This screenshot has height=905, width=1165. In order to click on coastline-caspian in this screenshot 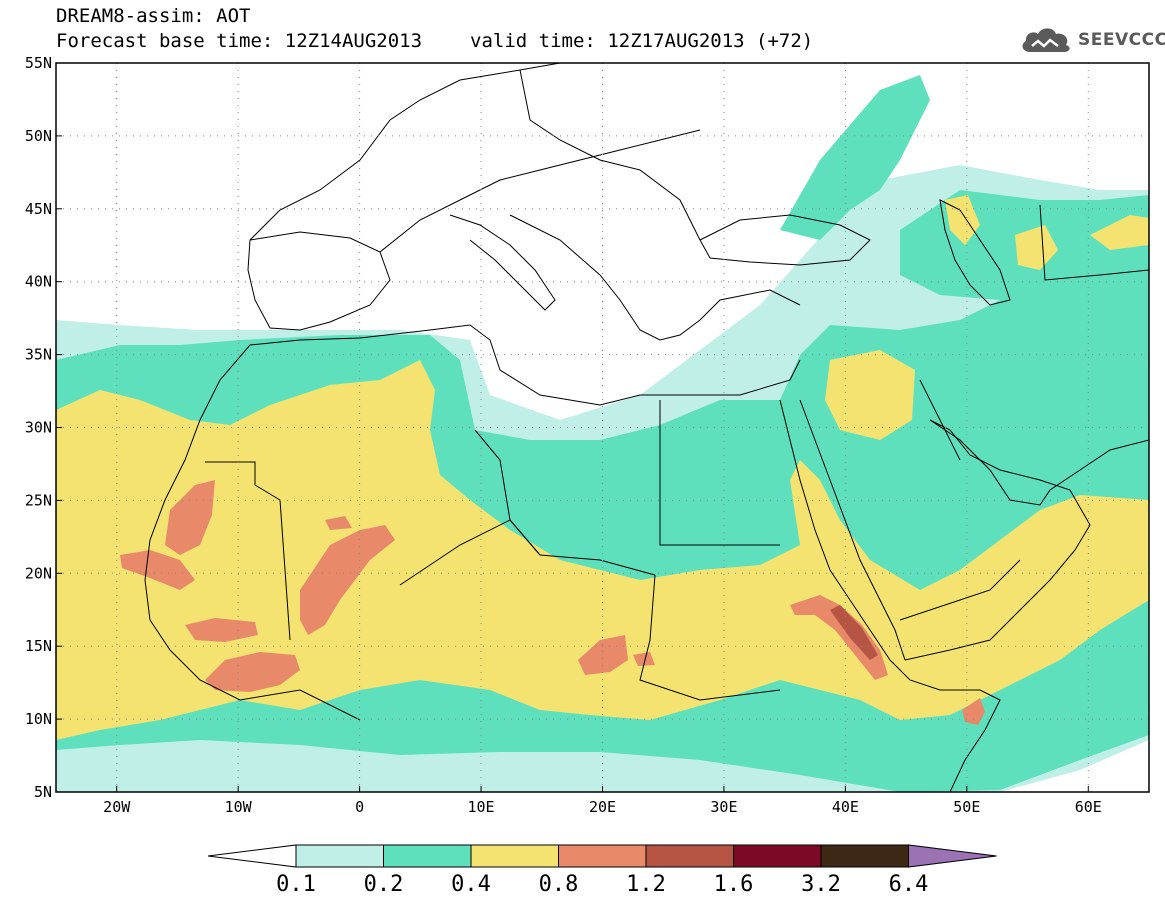, I will do `click(975, 252)`.